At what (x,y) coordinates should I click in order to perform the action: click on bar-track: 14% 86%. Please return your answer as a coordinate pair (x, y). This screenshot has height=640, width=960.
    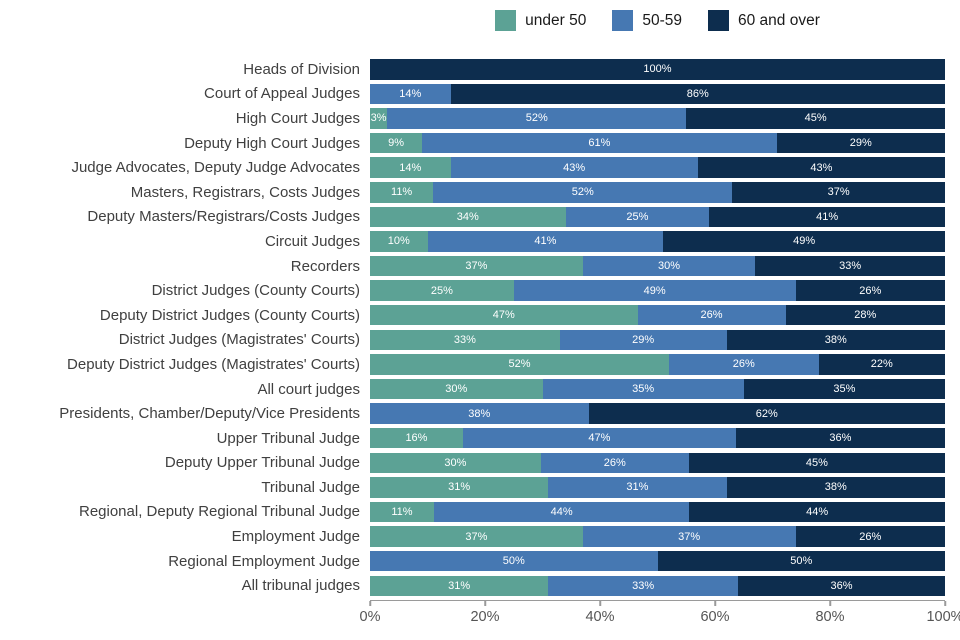
    Looking at the image, I should click on (657, 94).